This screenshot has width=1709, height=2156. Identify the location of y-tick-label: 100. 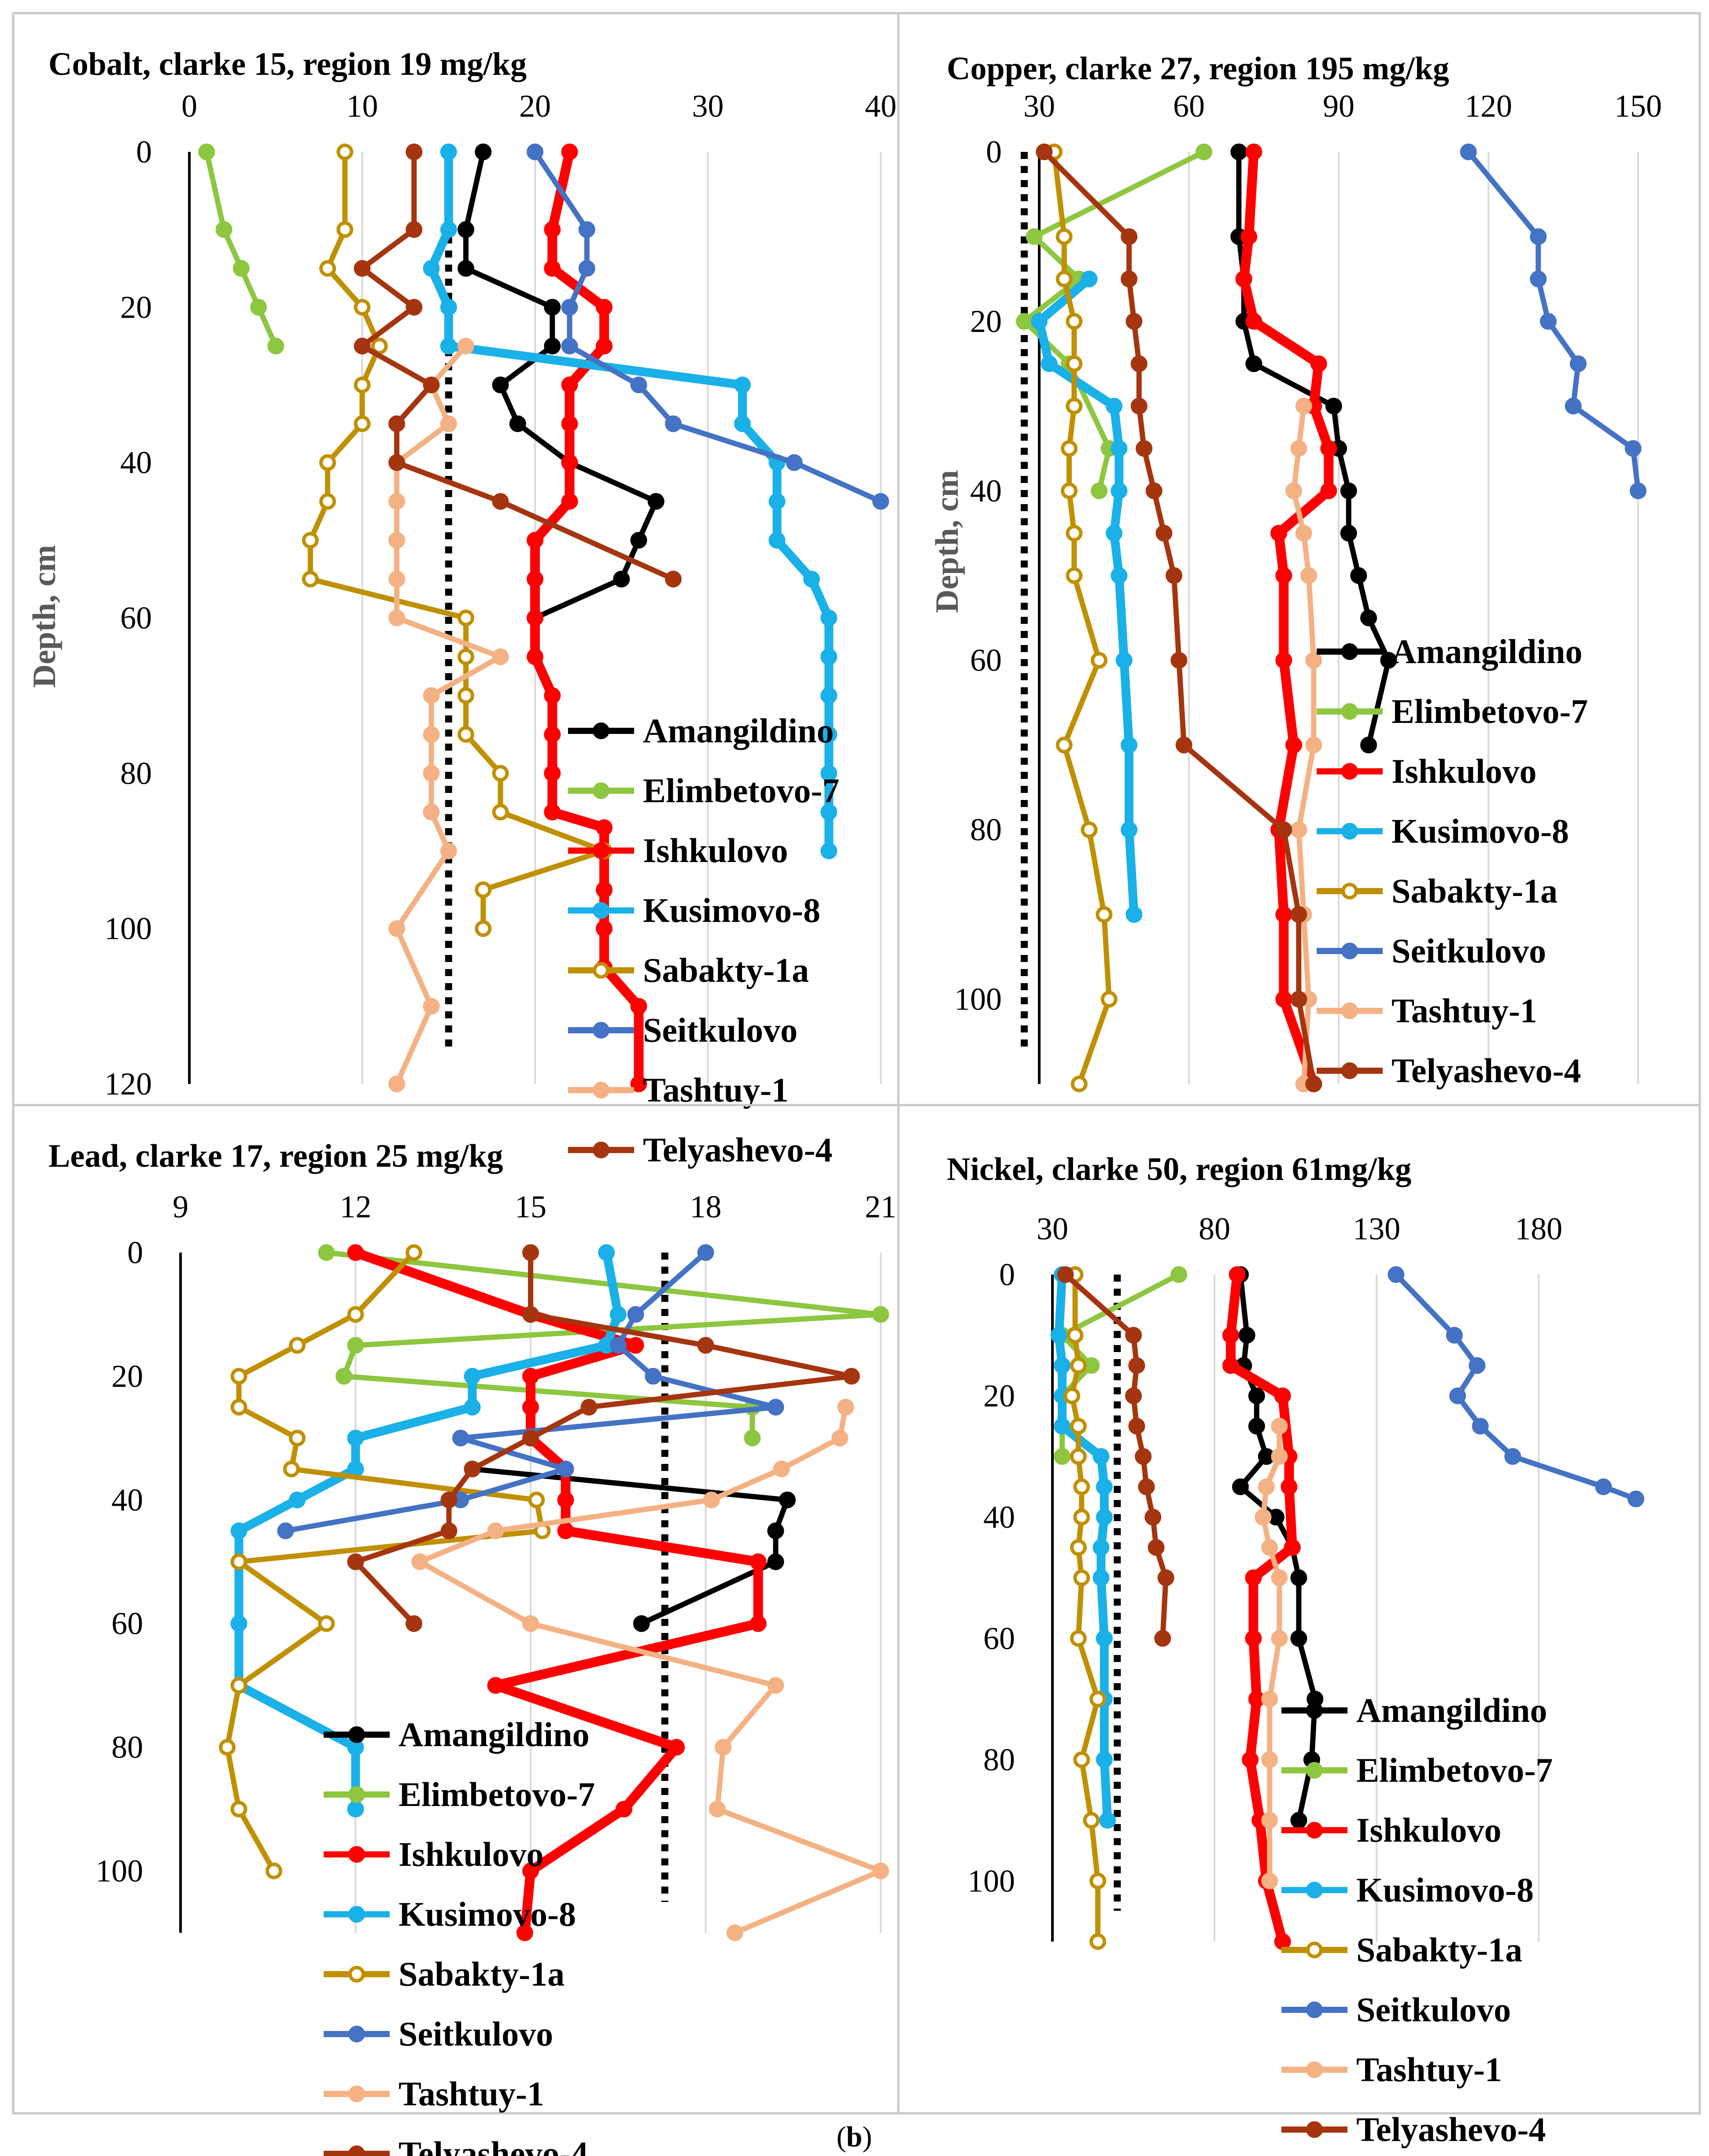
(128, 928).